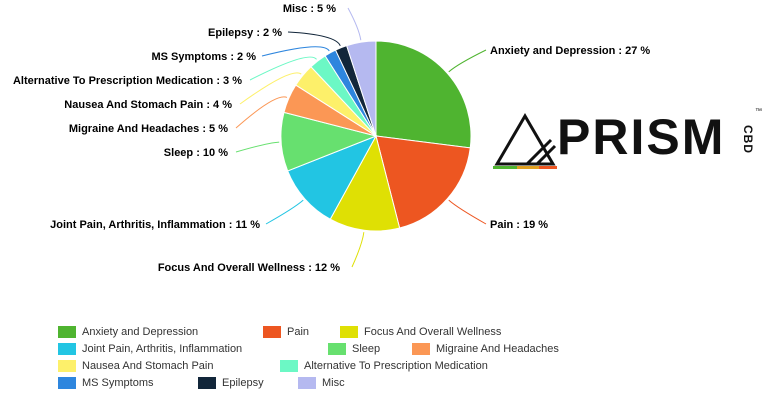  I want to click on legend-item: Focus And Overall Wellness, so click(420, 332).